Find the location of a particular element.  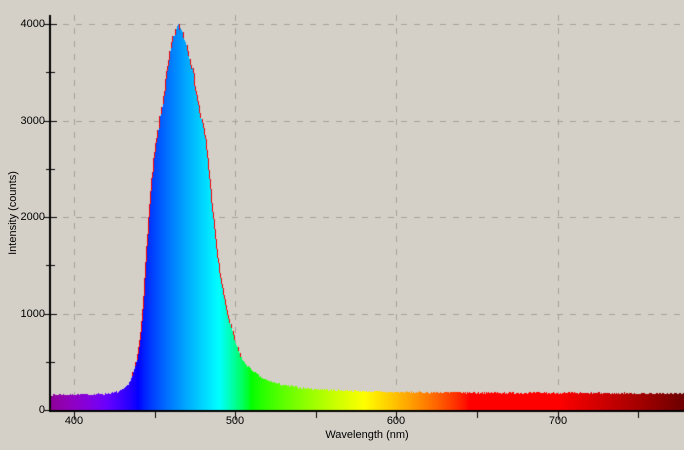

x-tick-label-600: 600 is located at coordinates (396, 421).